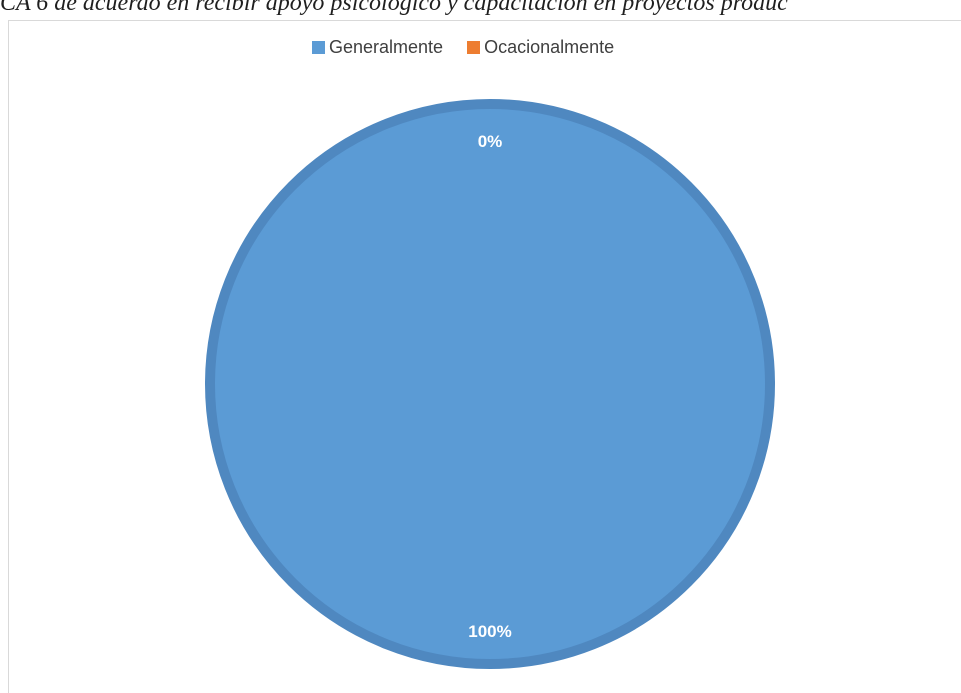  Describe the element at coordinates (489, 631) in the screenshot. I see `data-label-generalmente: 100%` at that location.